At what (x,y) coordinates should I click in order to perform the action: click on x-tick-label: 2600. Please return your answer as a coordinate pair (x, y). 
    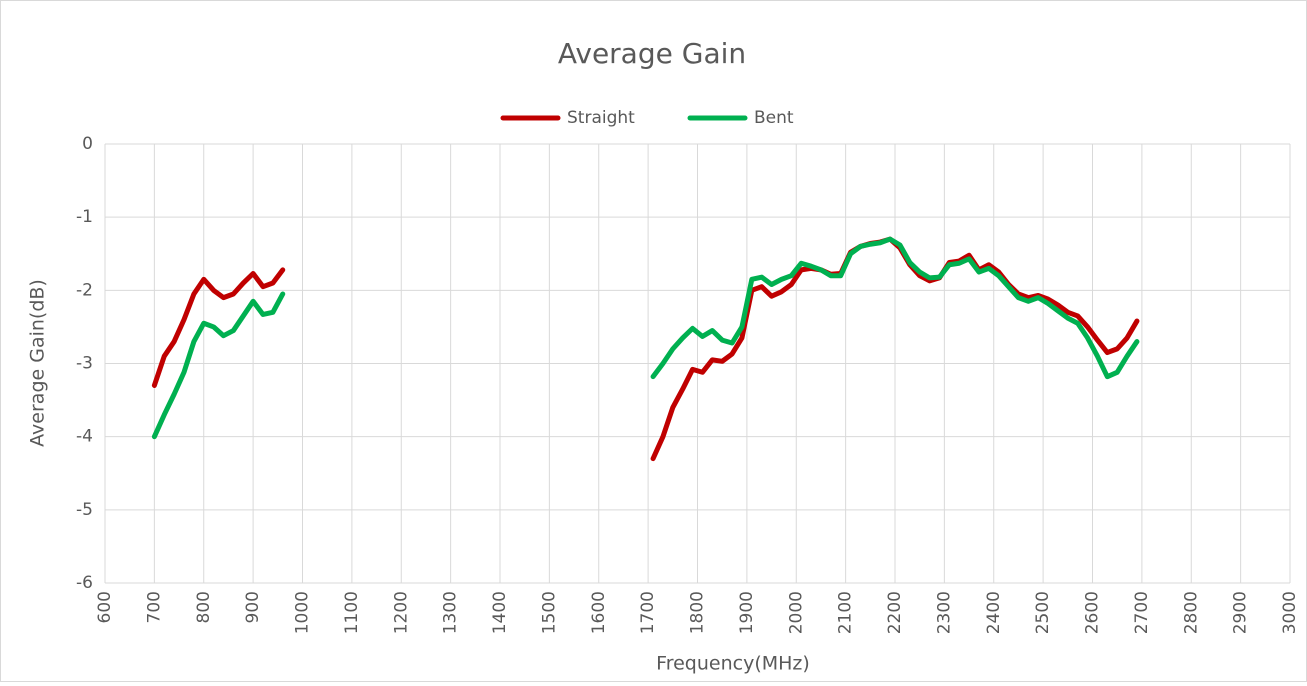
    Looking at the image, I should click on (1093, 612).